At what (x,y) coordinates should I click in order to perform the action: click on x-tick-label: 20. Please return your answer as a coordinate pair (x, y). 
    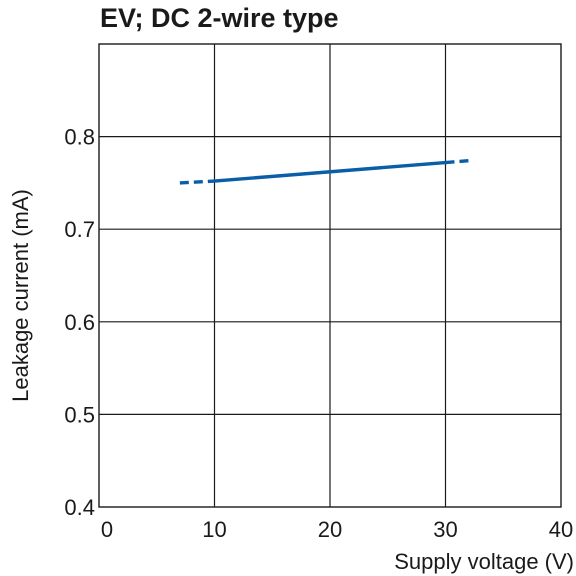
    Looking at the image, I should click on (330, 529).